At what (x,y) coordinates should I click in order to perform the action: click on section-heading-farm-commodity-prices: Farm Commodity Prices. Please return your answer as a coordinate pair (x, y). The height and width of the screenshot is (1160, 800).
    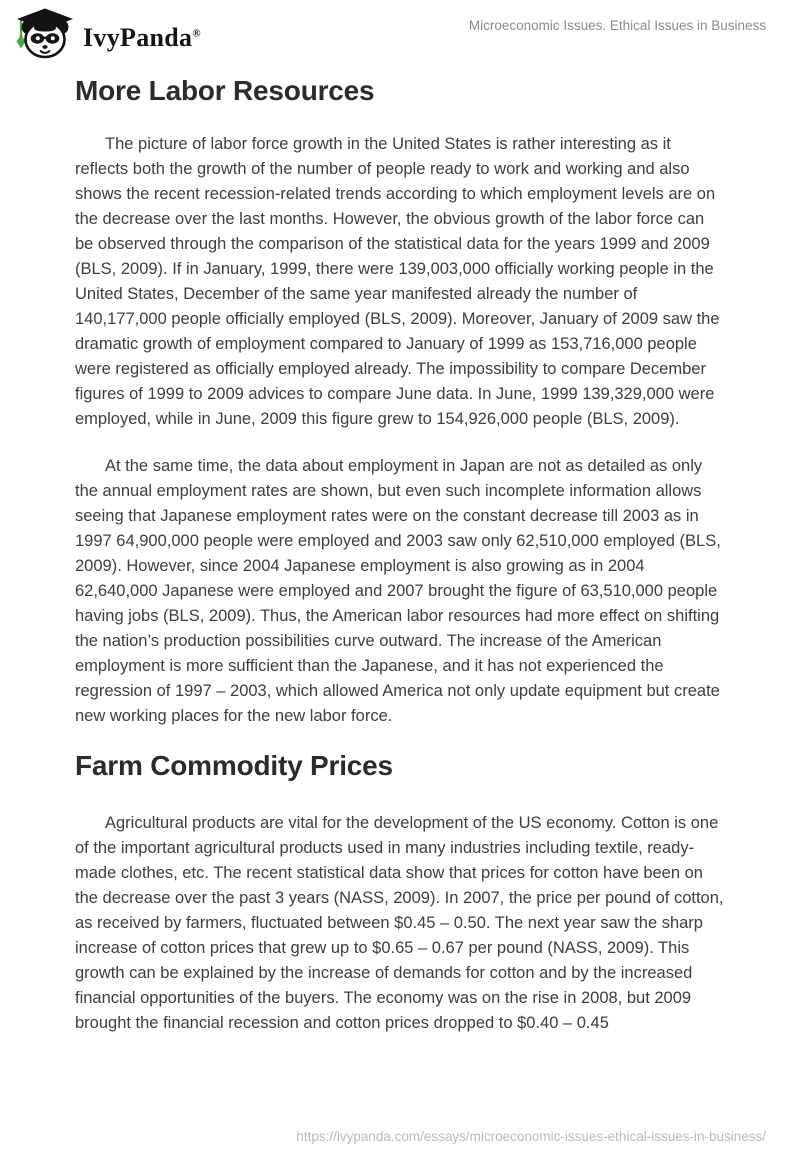
    Looking at the image, I should click on (234, 765).